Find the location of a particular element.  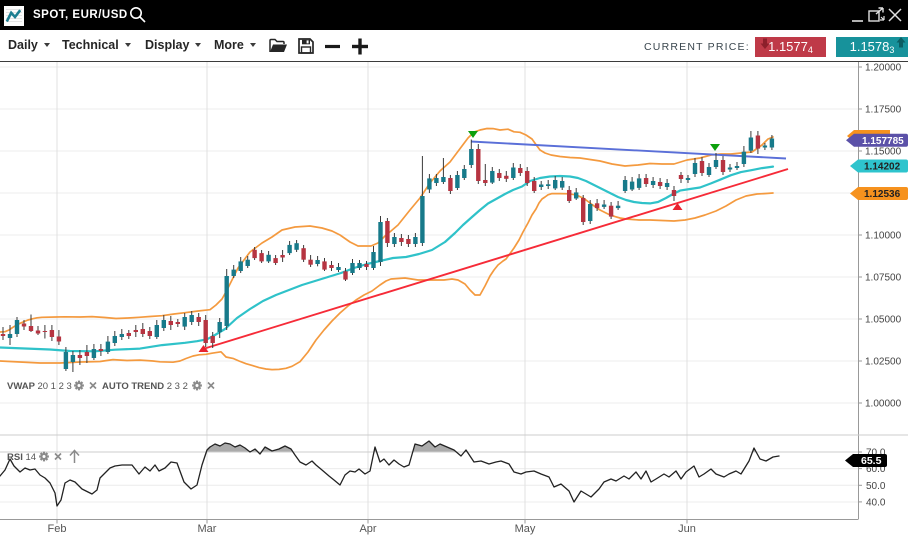

svg-text: 1.157785 is located at coordinates (883, 141).